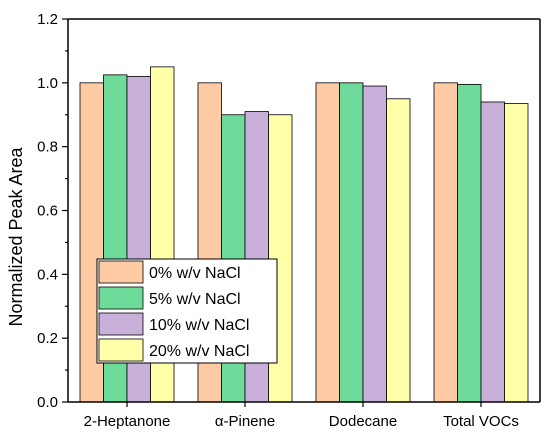 The image size is (550, 440). What do you see at coordinates (47, 83) in the screenshot?
I see `y-tick-label-5: 1.0` at bounding box center [47, 83].